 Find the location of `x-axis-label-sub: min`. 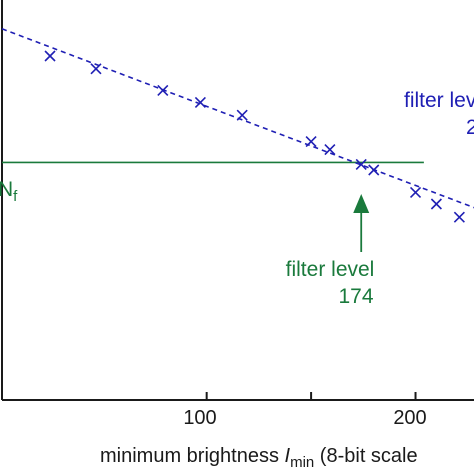

x-axis-label-sub: min is located at coordinates (302, 462).